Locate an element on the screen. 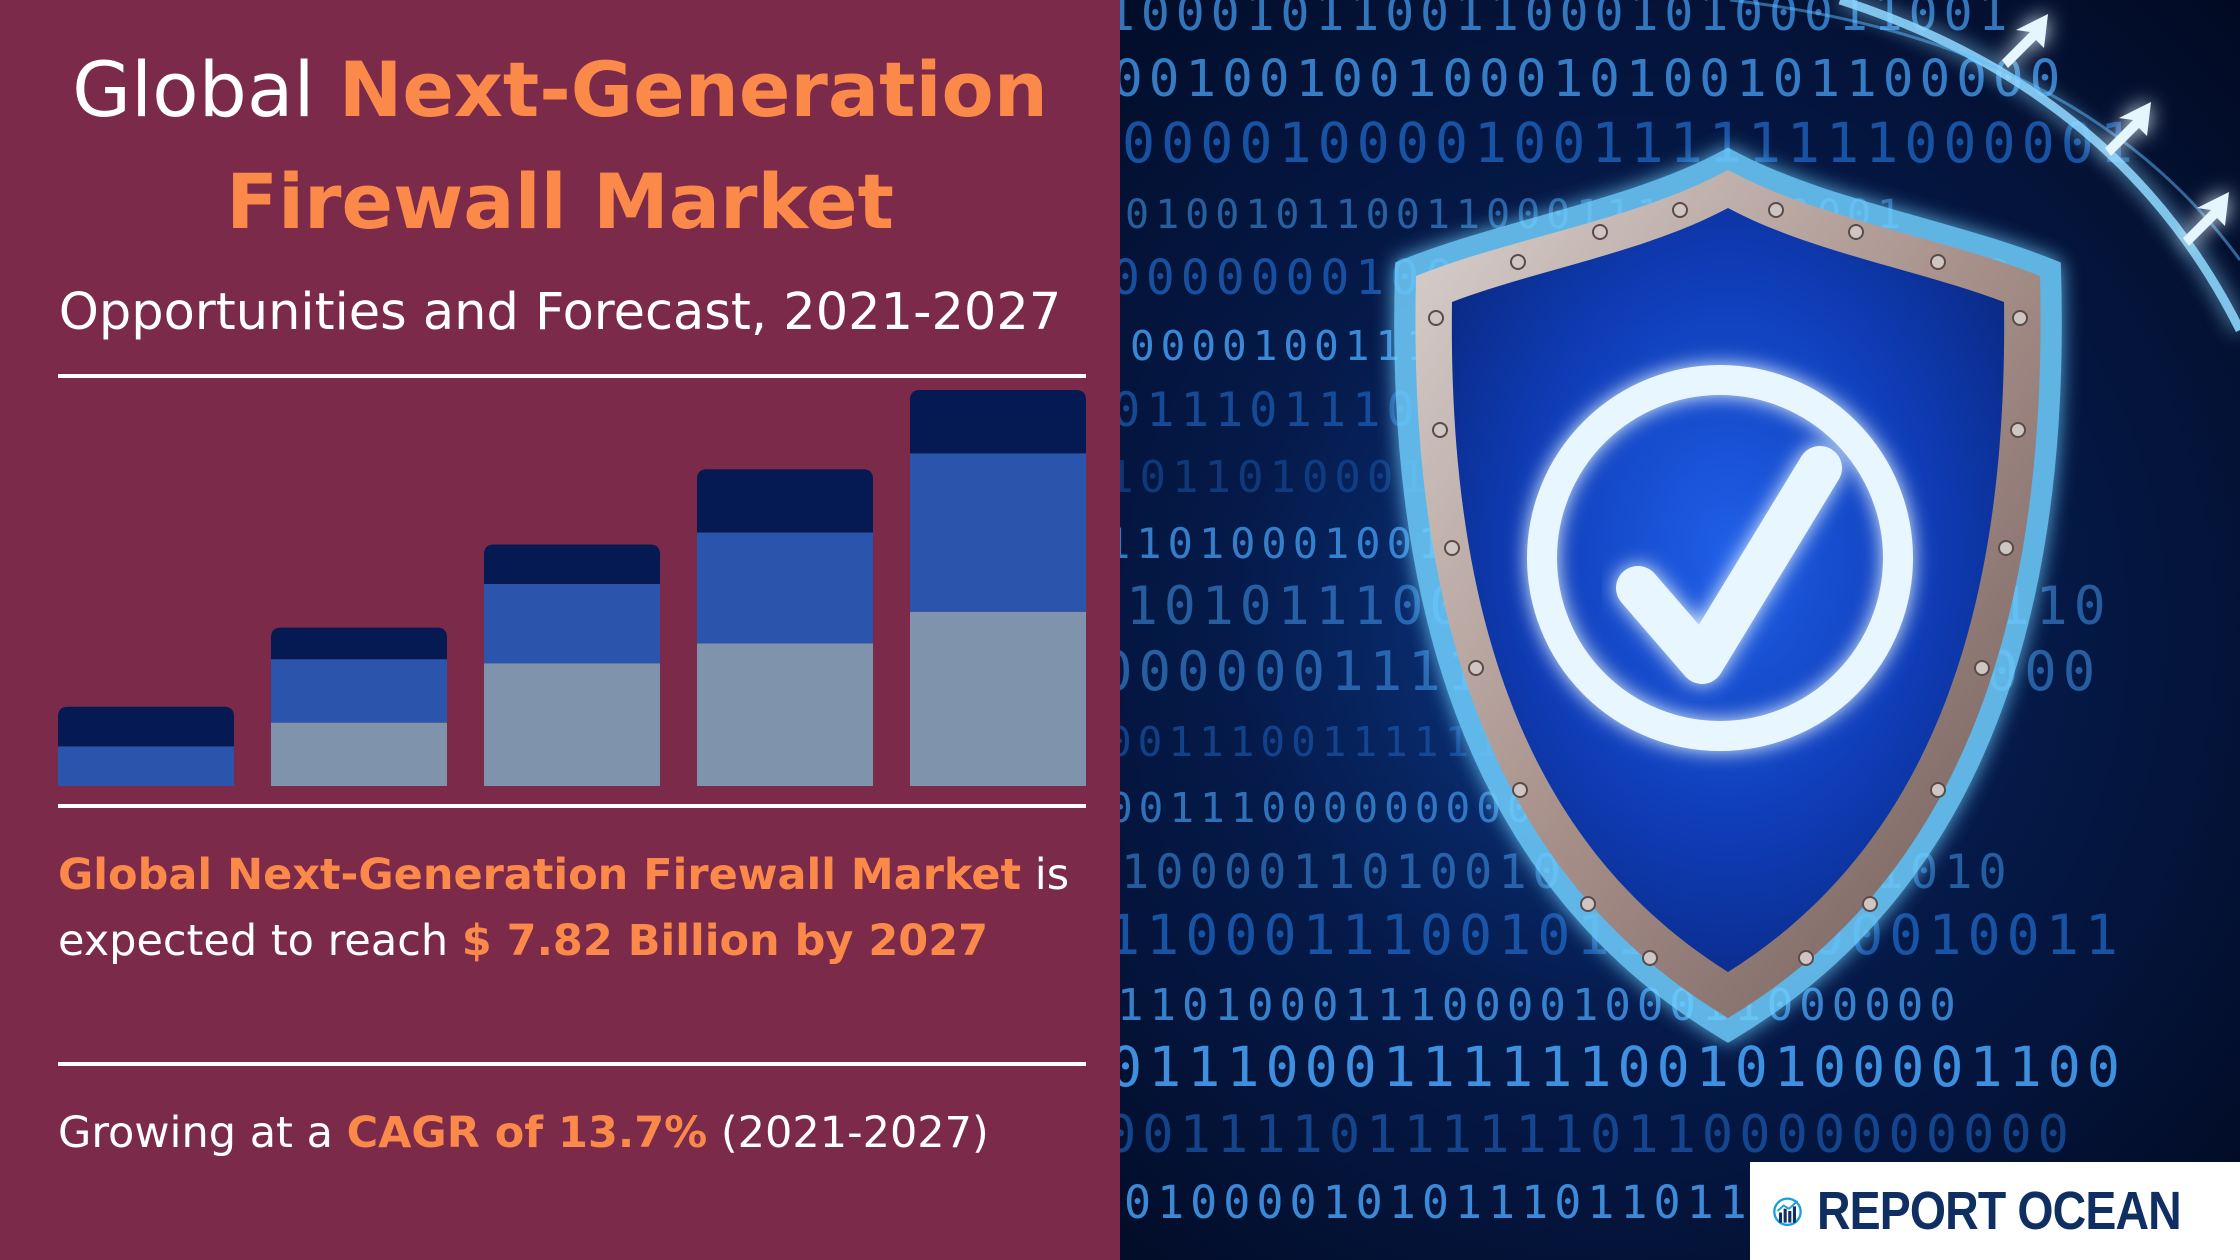 This screenshot has width=2240, height=1260. binary-digits-decoration: 00100100100010100101100000 is located at coordinates (1593, 79).